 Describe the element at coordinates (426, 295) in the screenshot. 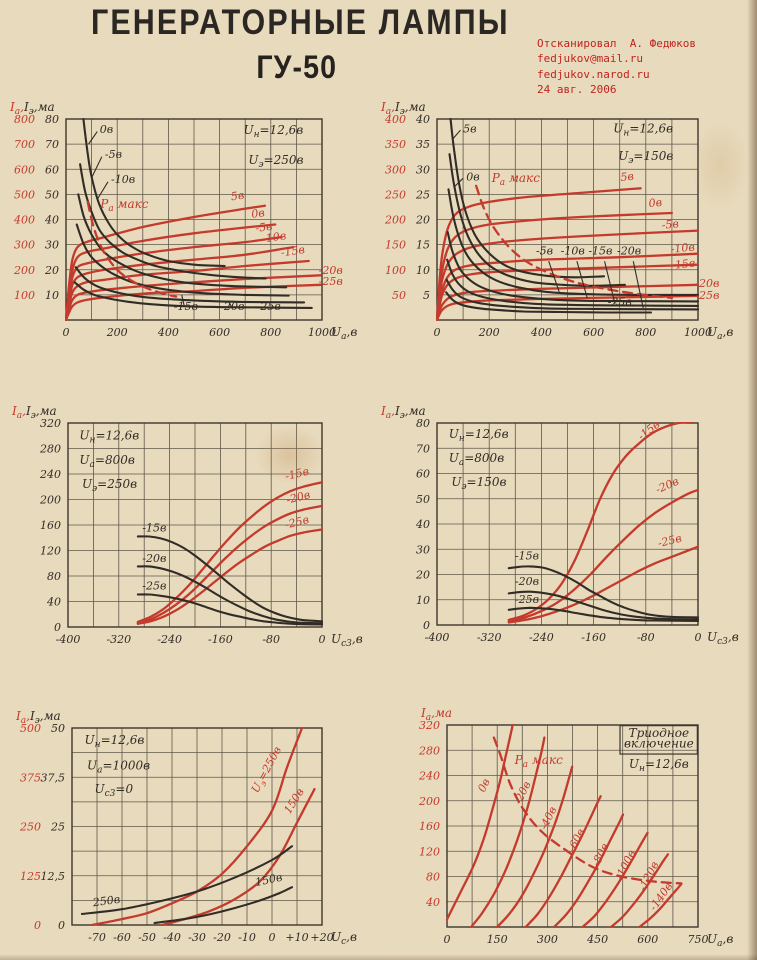

I see `svg-text: 5` at that location.